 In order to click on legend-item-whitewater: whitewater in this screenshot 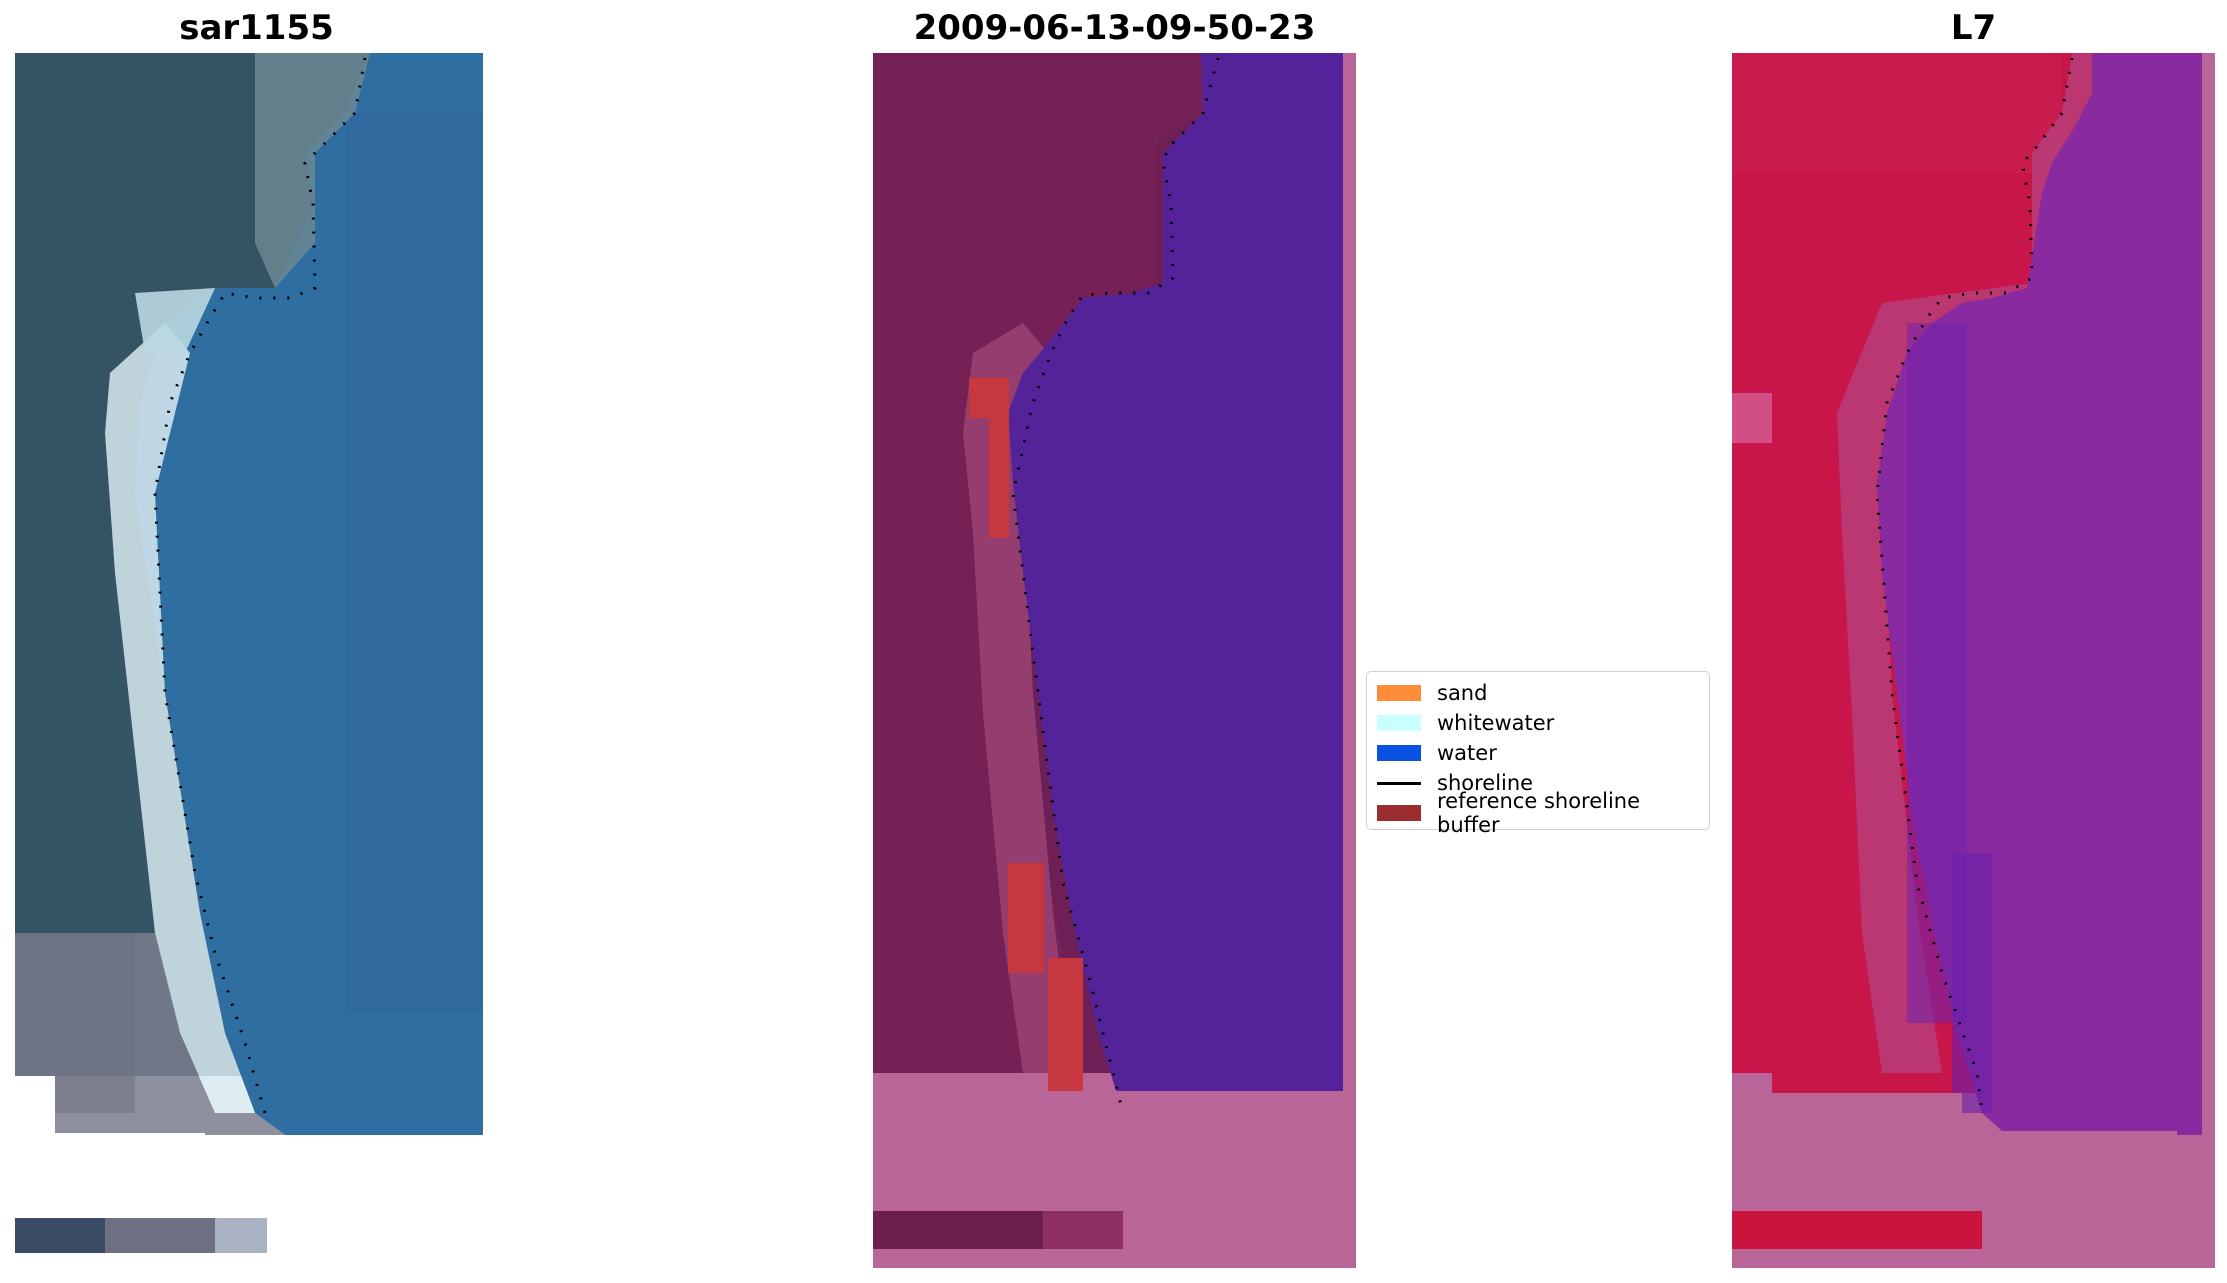, I will do `click(1538, 723)`.